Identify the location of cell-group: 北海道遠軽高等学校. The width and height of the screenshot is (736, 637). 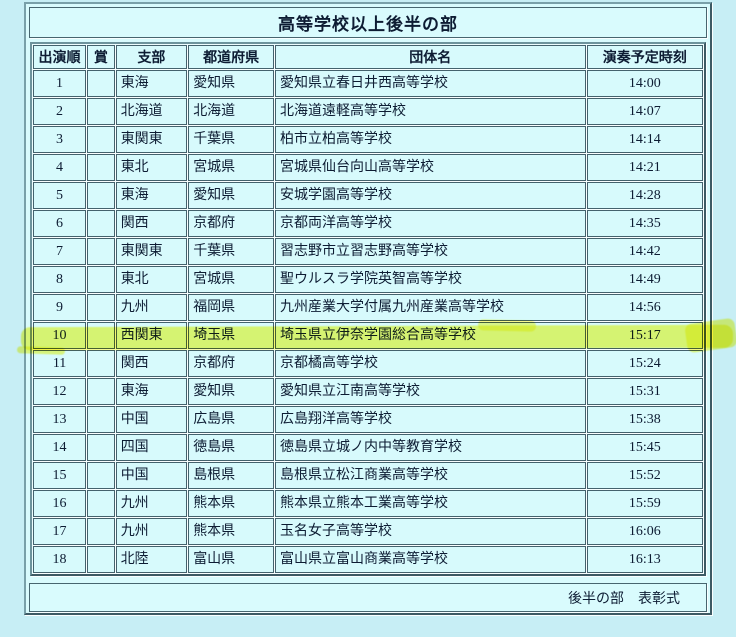
(430, 111).